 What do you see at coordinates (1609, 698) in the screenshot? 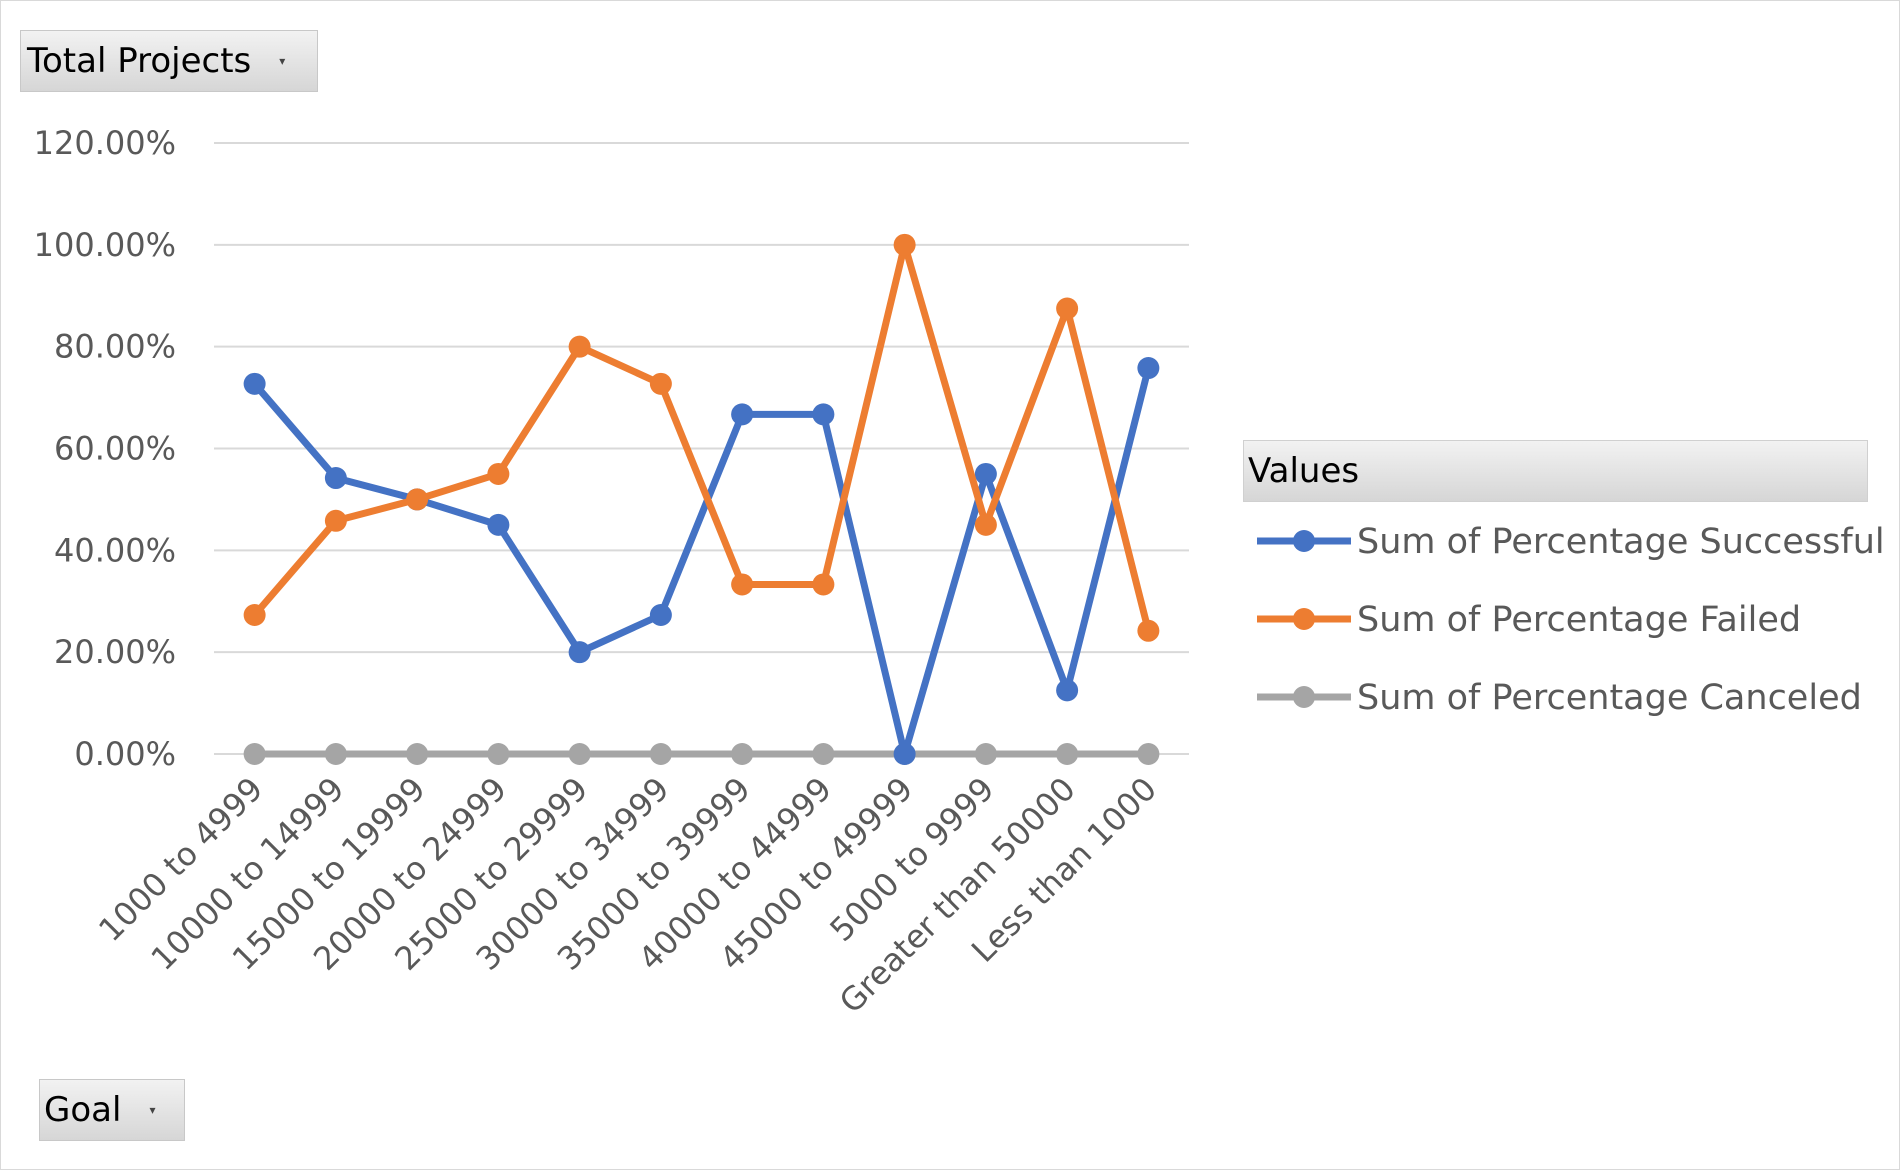
I see `legend-label: Sum of Percentage Canceled` at bounding box center [1609, 698].